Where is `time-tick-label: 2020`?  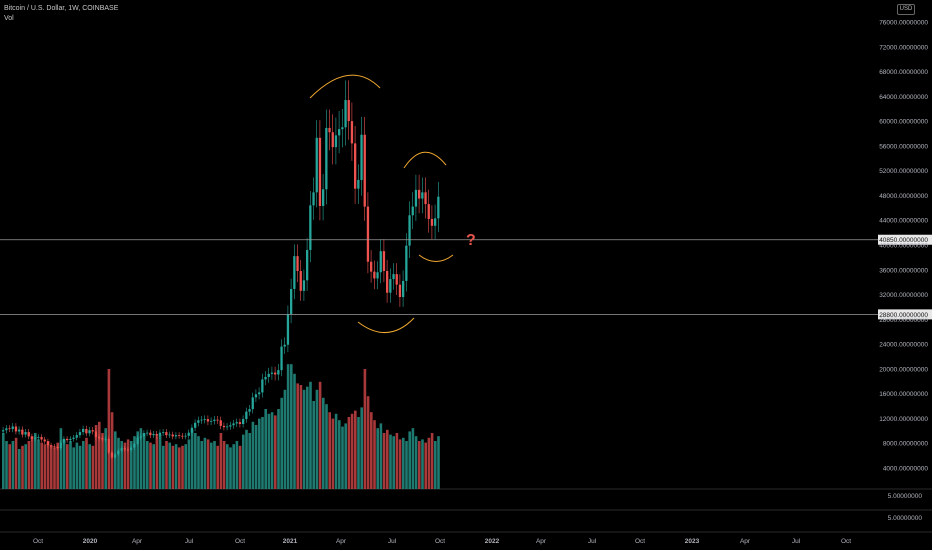
time-tick-label: 2020 is located at coordinates (90, 541).